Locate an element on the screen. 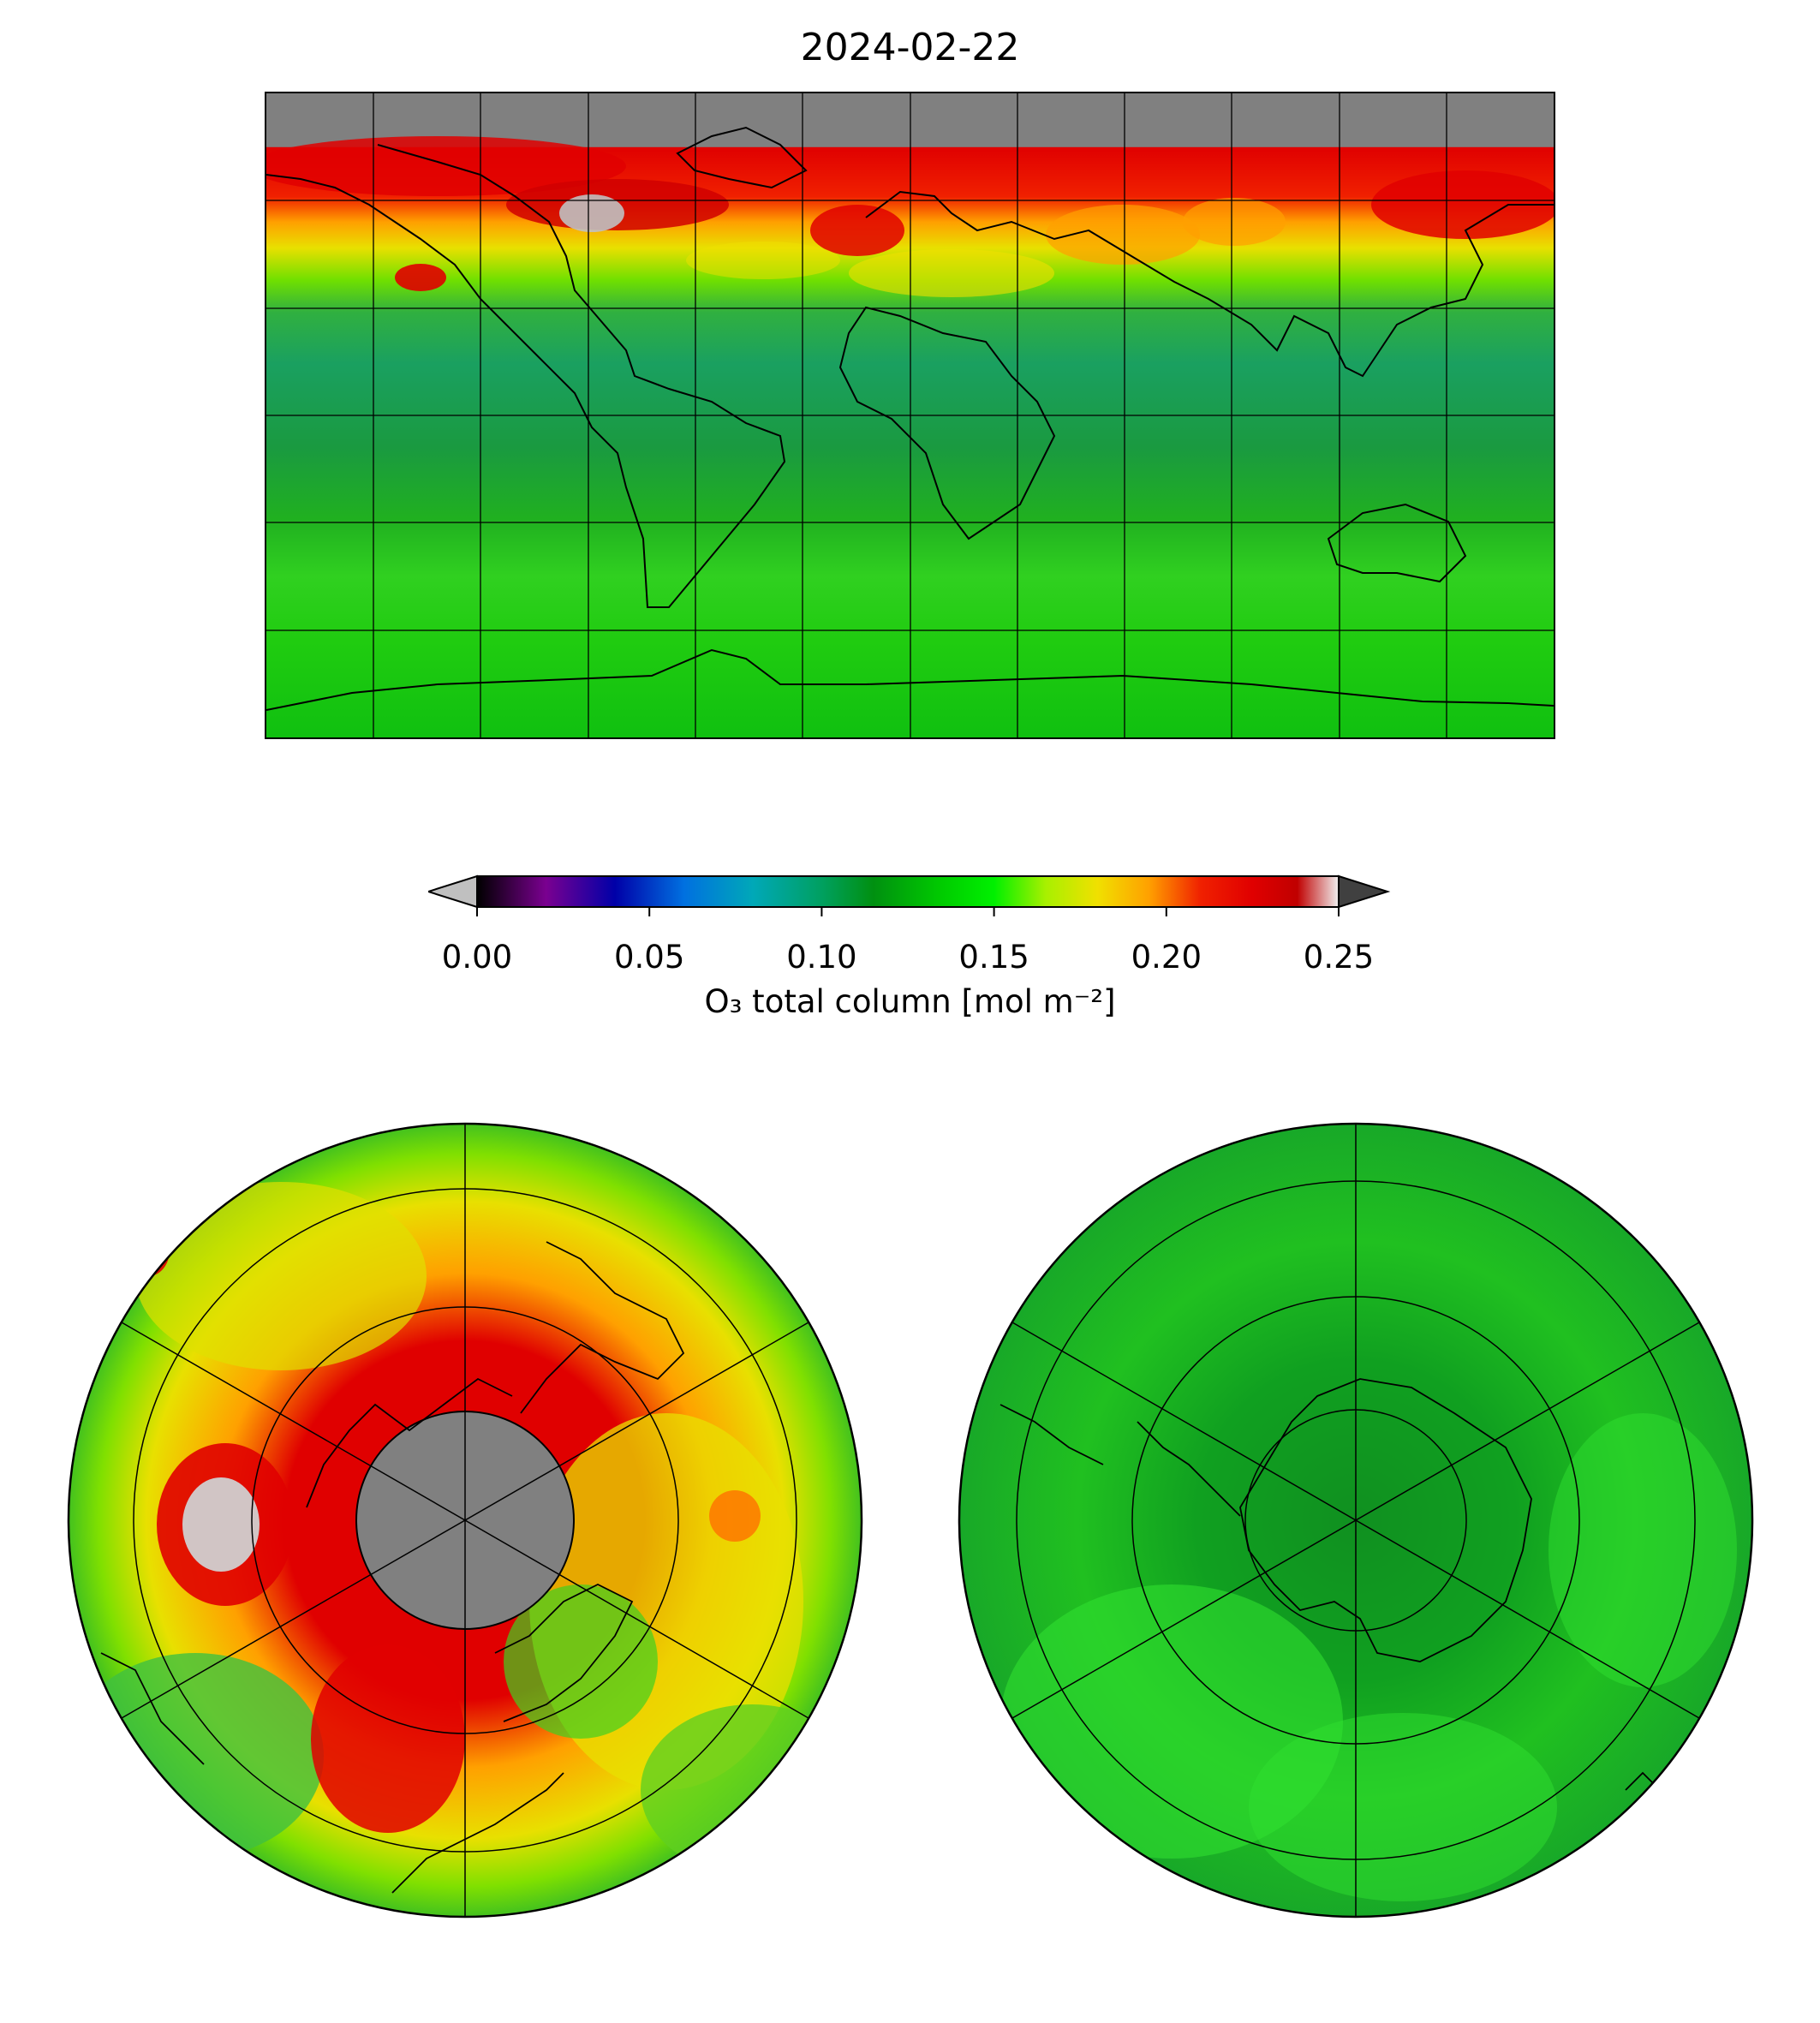  colorbar-tick-label: 0.20 is located at coordinates (1166, 957).